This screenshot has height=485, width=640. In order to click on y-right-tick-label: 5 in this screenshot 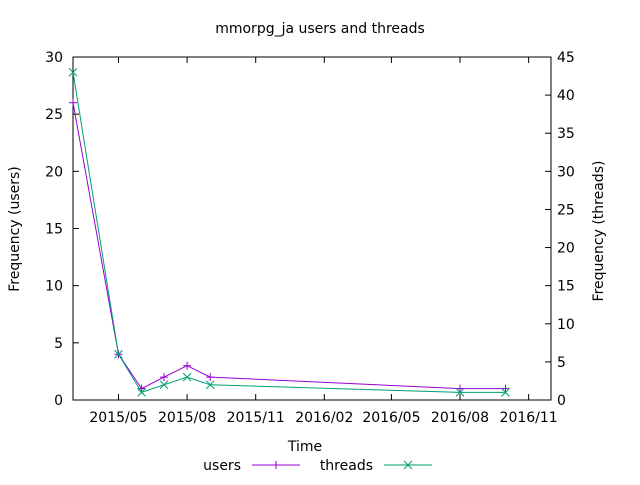, I will do `click(561, 363)`.